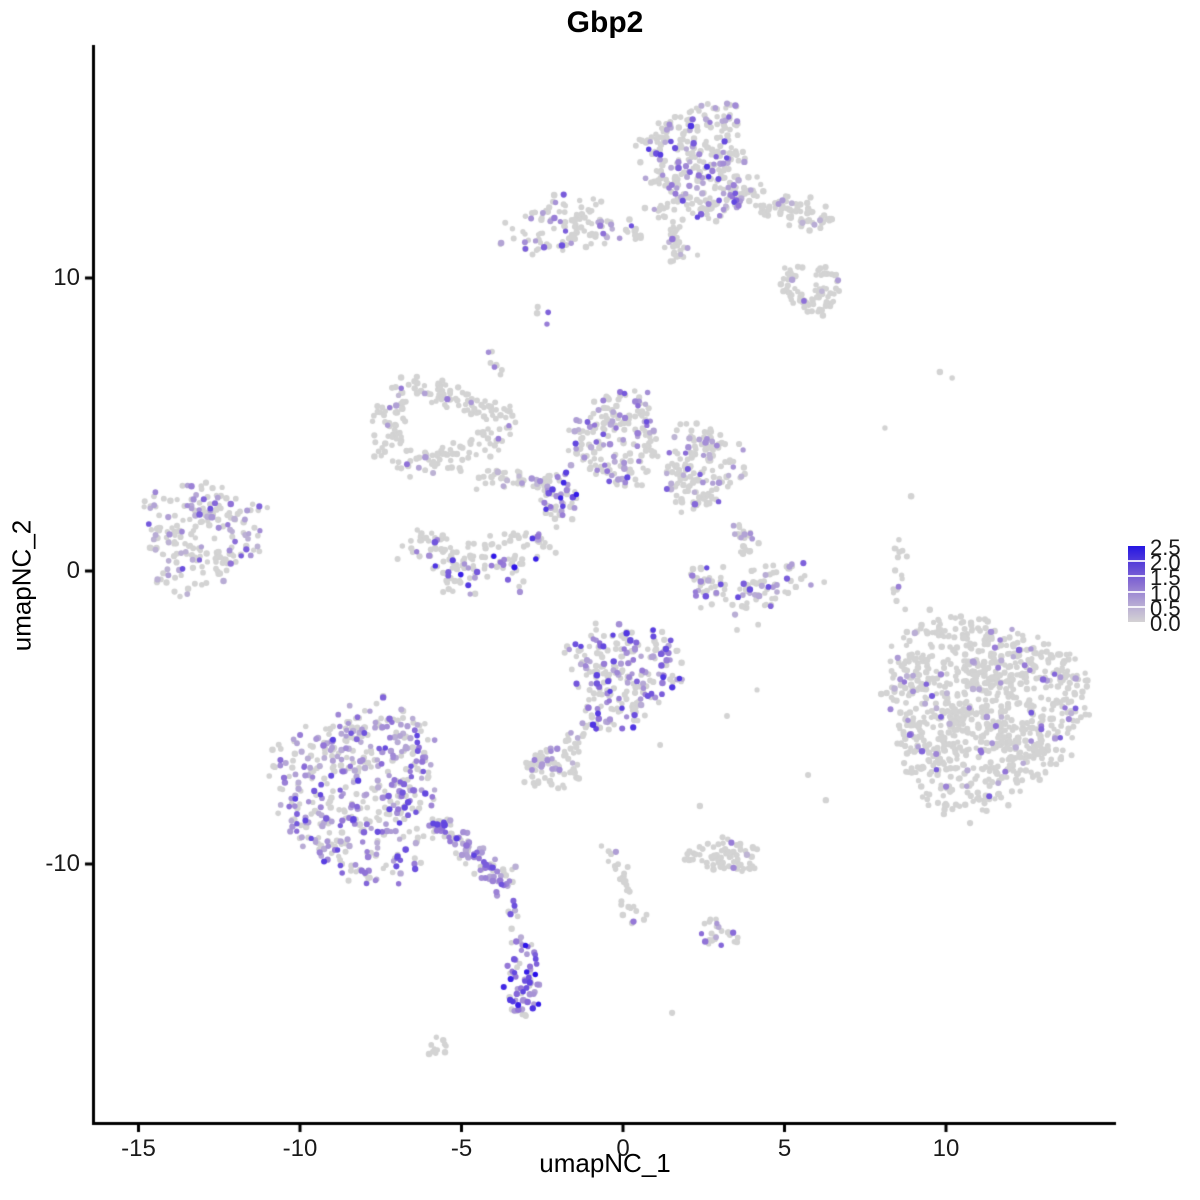 This screenshot has width=1200, height=1200. I want to click on y-tick-label: 0, so click(73, 570).